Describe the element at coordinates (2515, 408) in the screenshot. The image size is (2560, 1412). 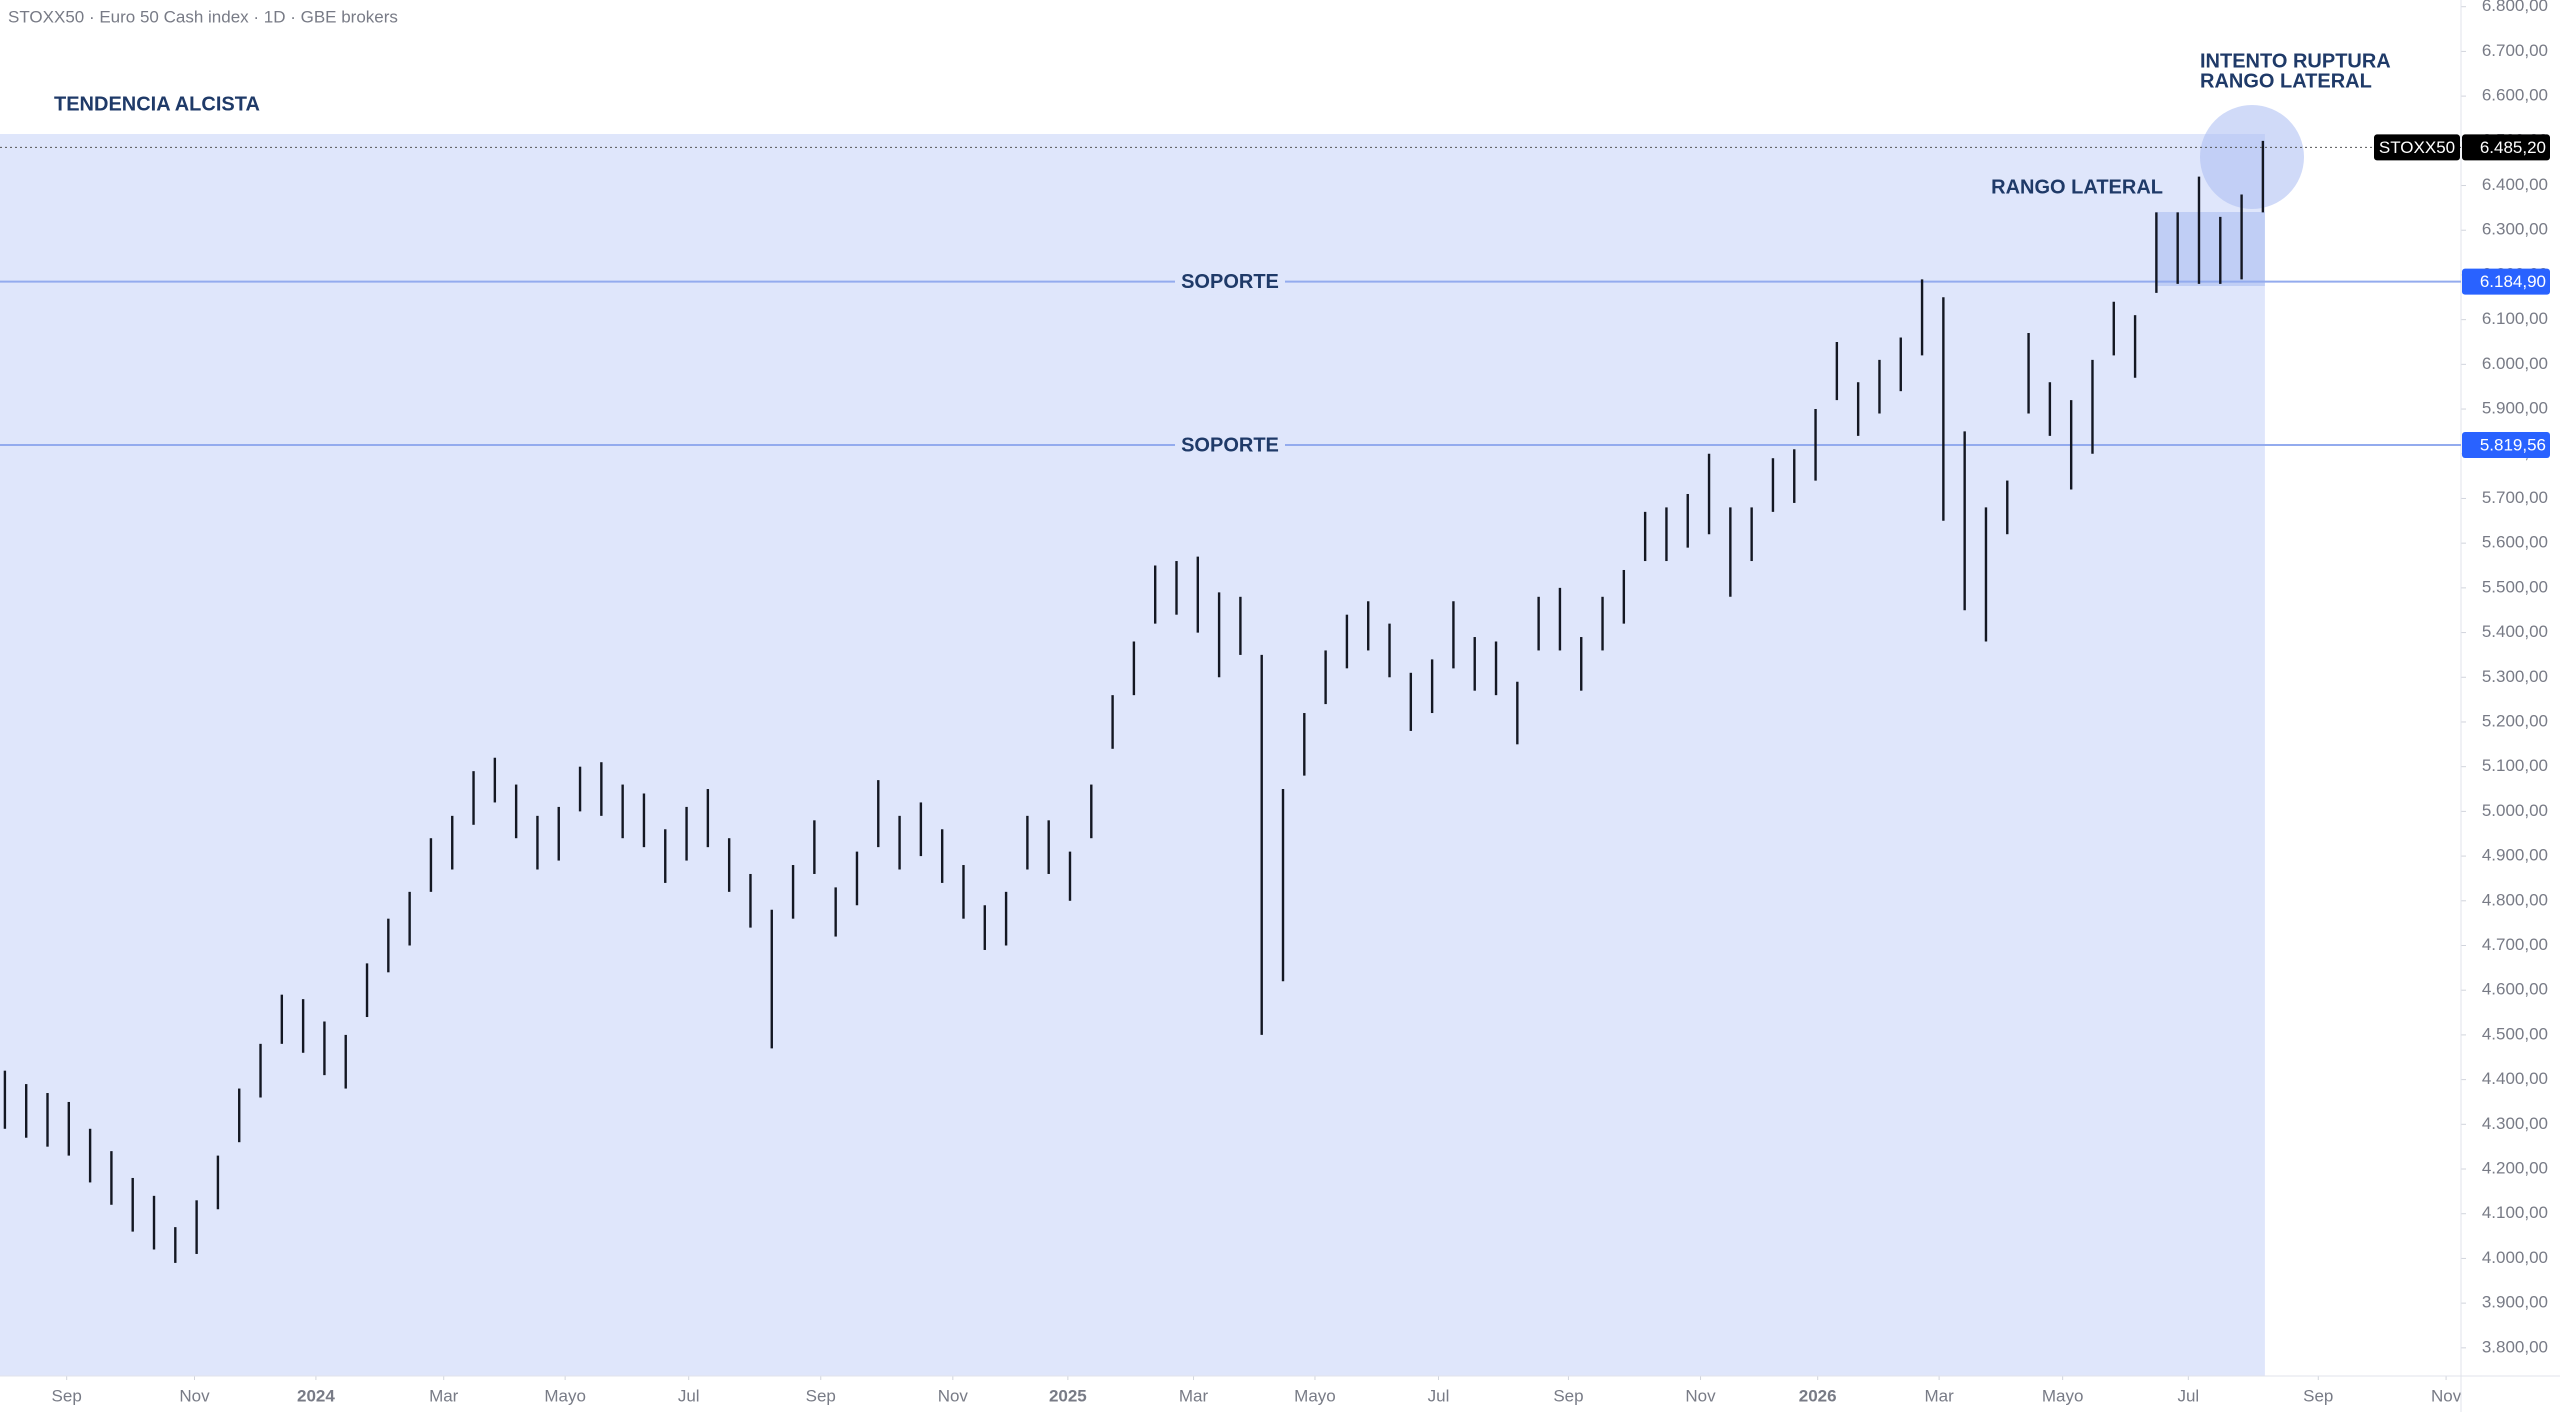
I see `y-tick-label: 5.900,00` at that location.